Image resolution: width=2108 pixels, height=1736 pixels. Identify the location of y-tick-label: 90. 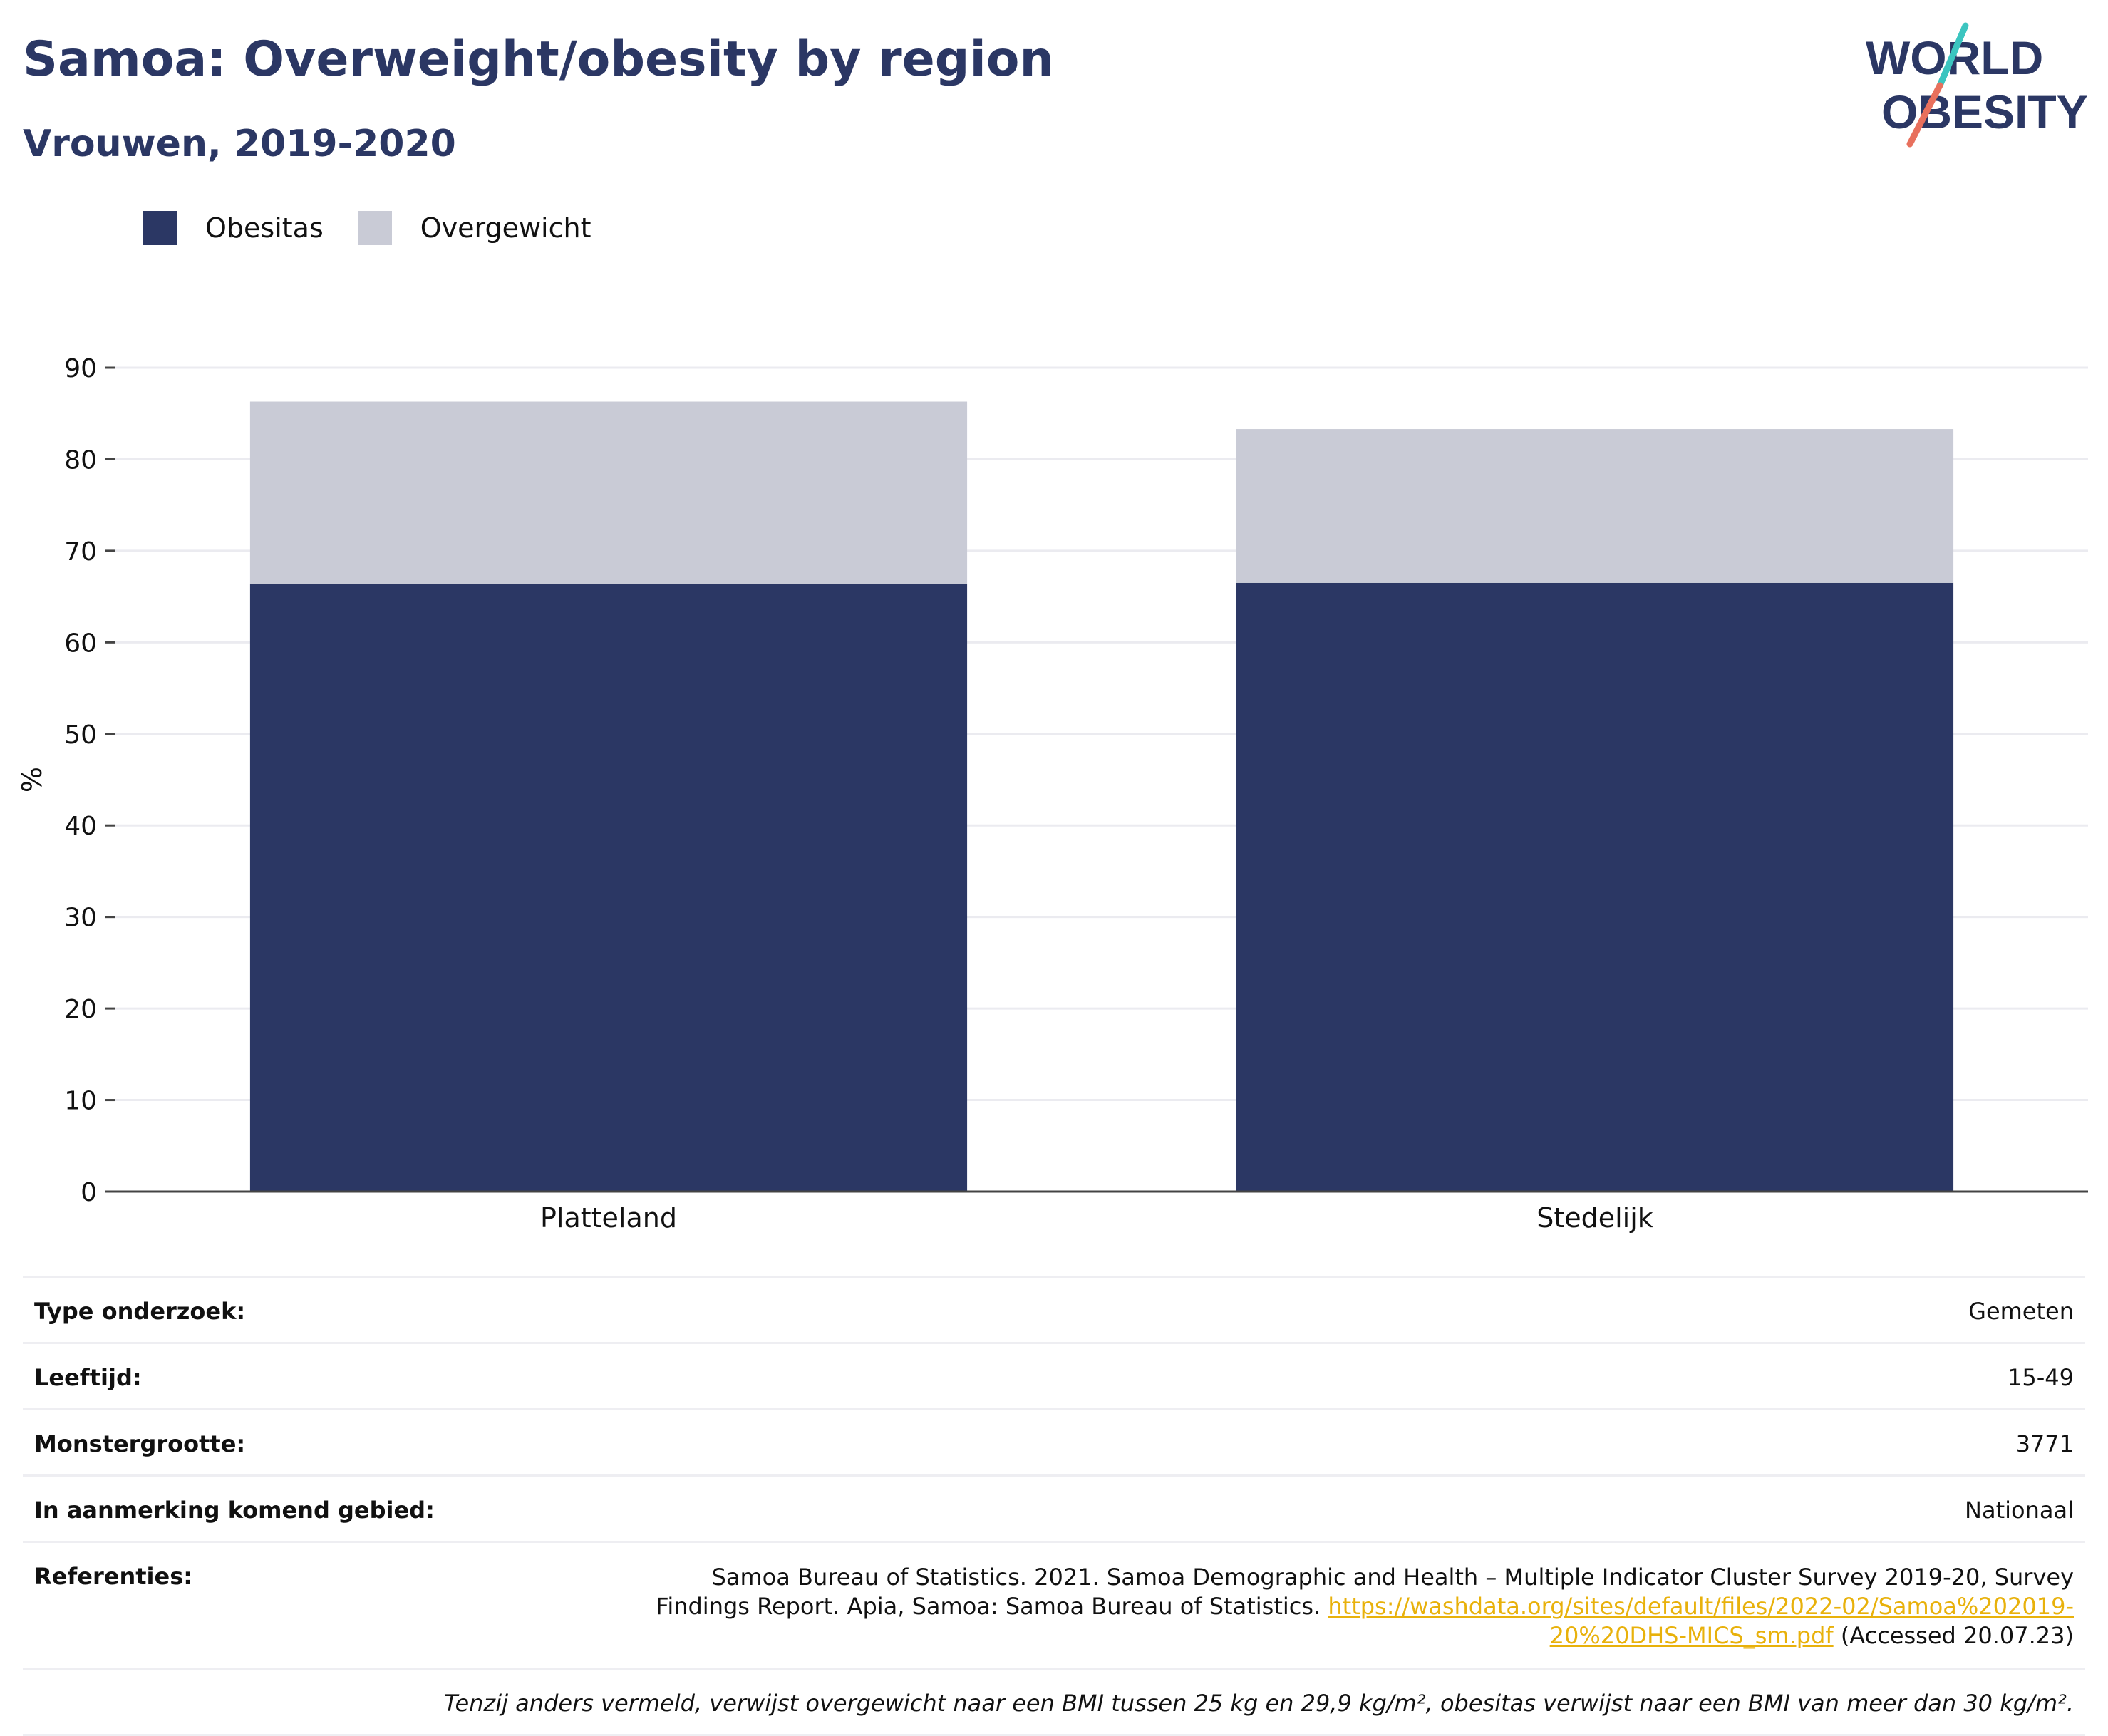
(81, 369).